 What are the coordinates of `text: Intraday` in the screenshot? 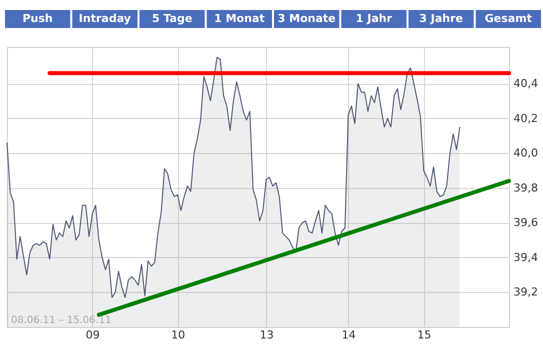 It's located at (104, 18).